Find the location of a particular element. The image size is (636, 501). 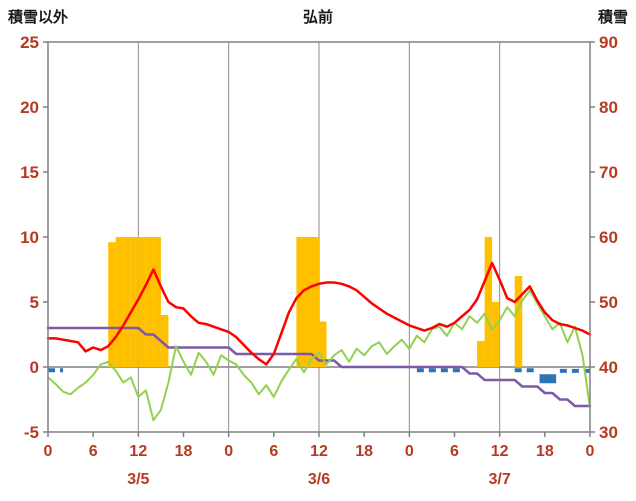

left-axis-title: 積雪以外 is located at coordinates (38, 17).